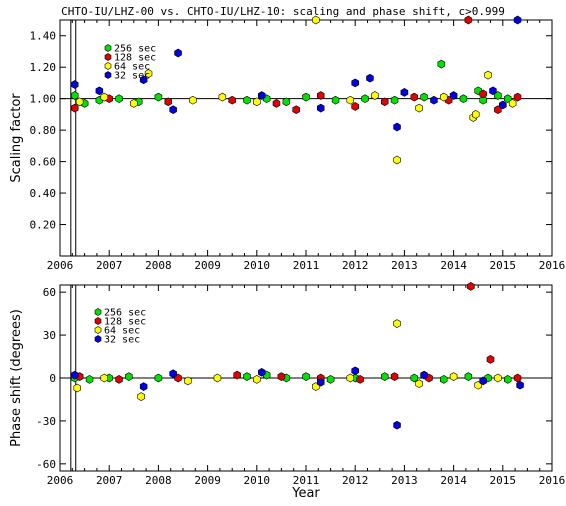 The image size is (566, 506). What do you see at coordinates (49, 335) in the screenshot?
I see `phase-y-tick-label: 30` at bounding box center [49, 335].